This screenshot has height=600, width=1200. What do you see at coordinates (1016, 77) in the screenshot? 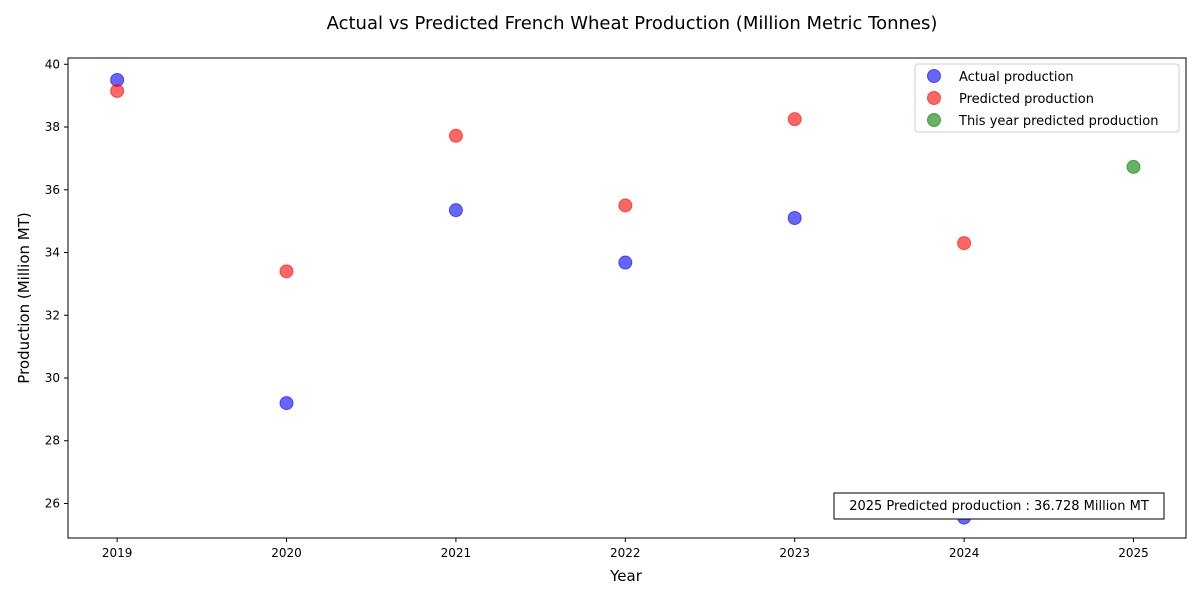
I see `legend-label: Actual production` at bounding box center [1016, 77].